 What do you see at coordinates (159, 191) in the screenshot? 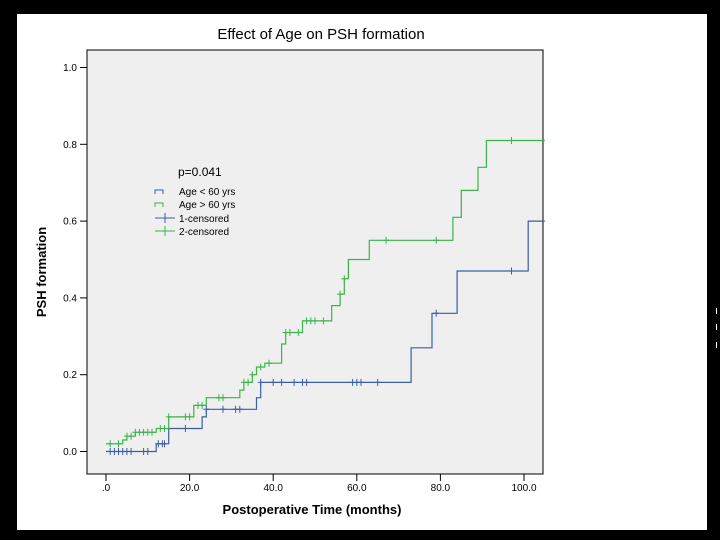
I see `legend-swatch-young` at bounding box center [159, 191].